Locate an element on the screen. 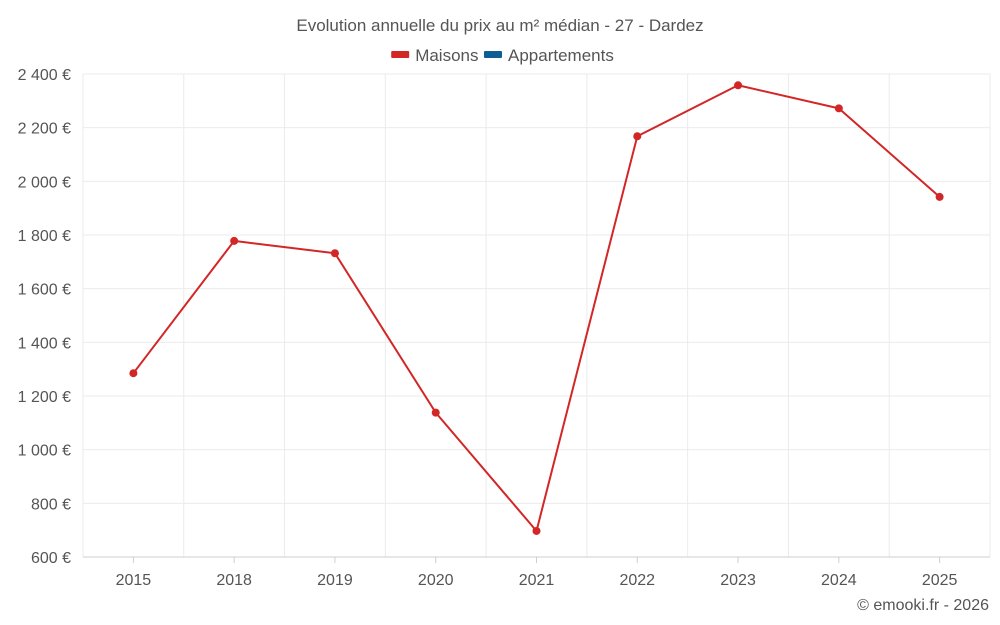  x-tick-label: 2025 is located at coordinates (940, 580).